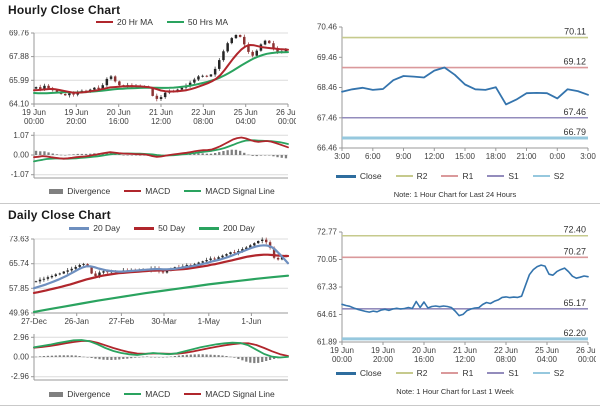 The image size is (600, 413). Describe the element at coordinates (34, 321) in the screenshot. I see `svg-text: 27-Dec` at that location.